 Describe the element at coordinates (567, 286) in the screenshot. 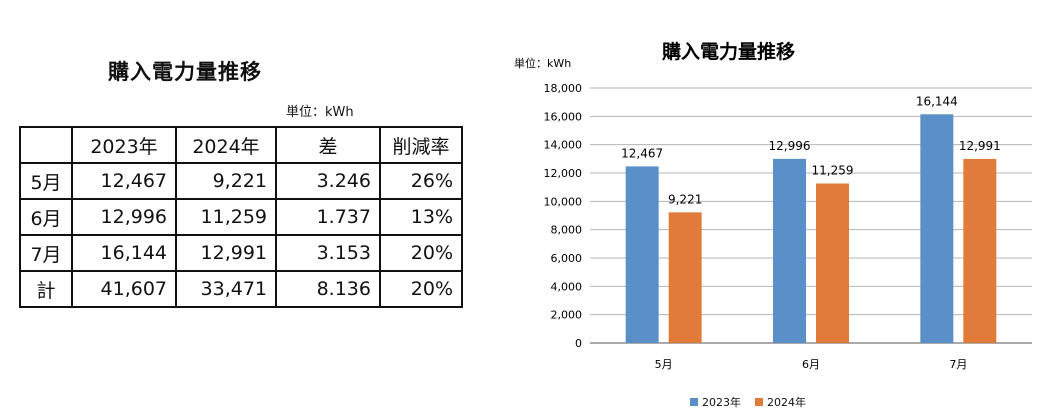

I see `y-tick-label: 4,000` at that location.